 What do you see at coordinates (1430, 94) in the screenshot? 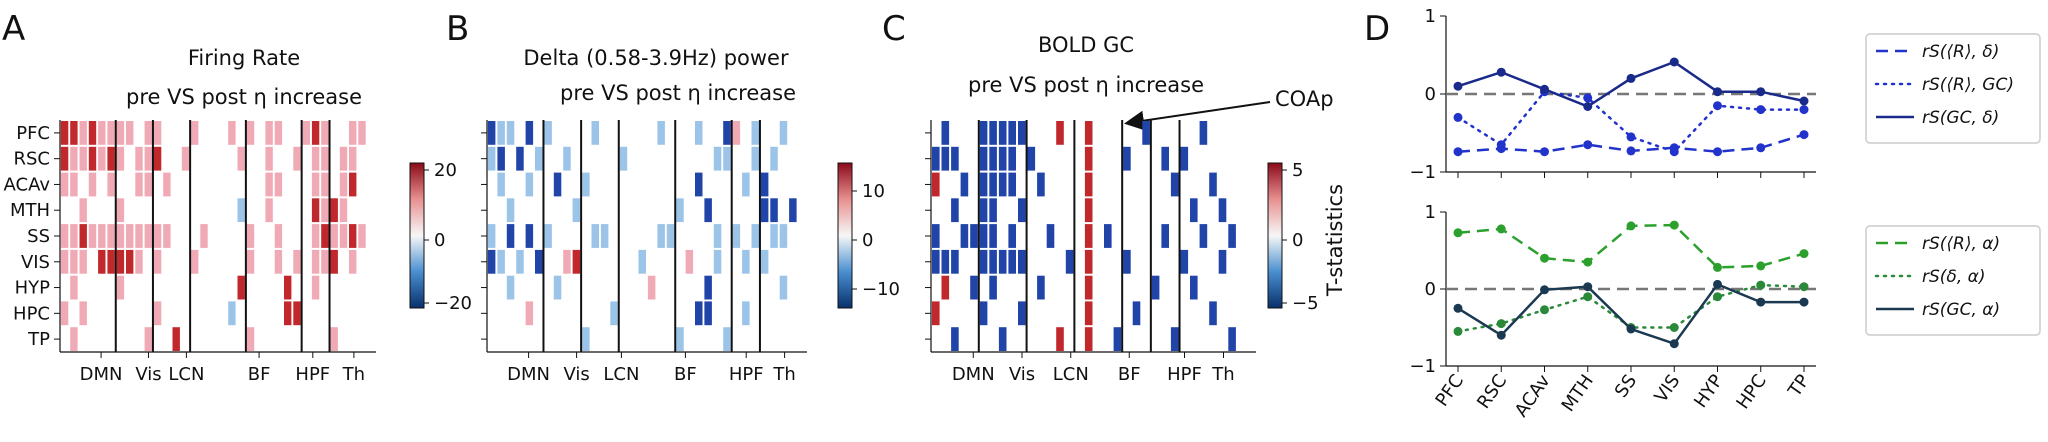
I see `subplot-d1-y-tick-label: 0` at bounding box center [1430, 94].